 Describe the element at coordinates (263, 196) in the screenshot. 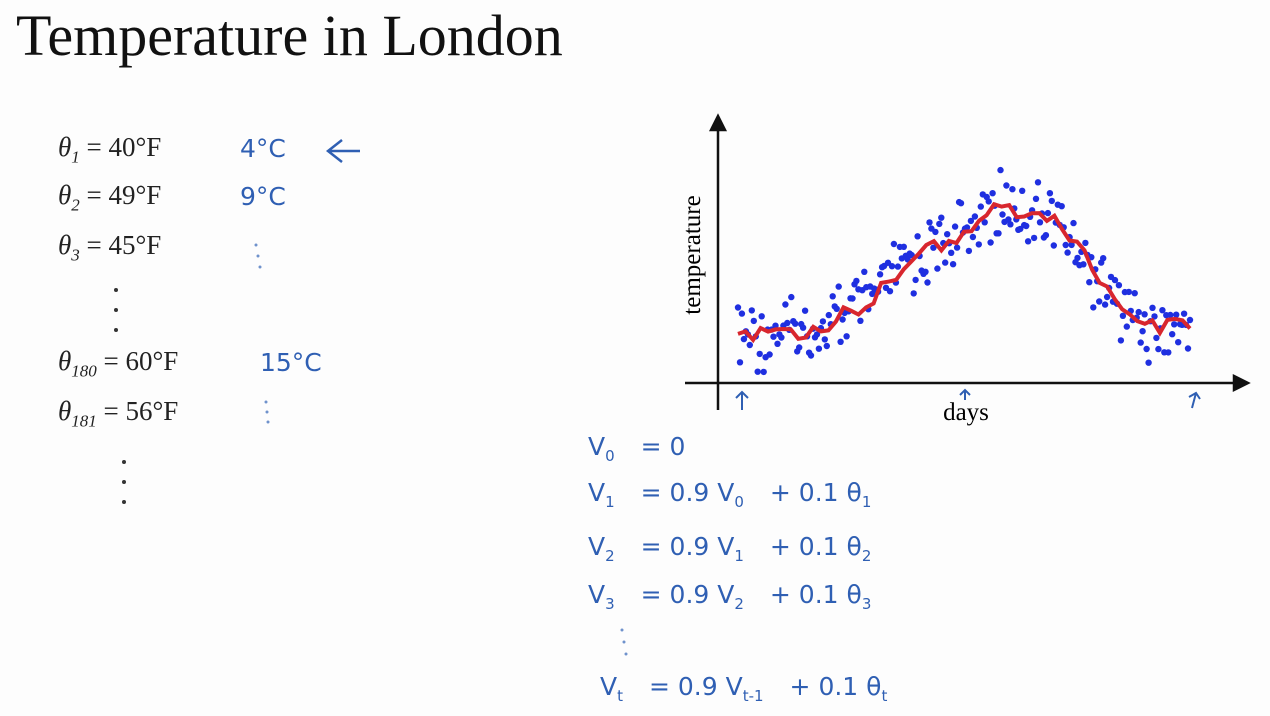

I see `note: 9°C` at that location.